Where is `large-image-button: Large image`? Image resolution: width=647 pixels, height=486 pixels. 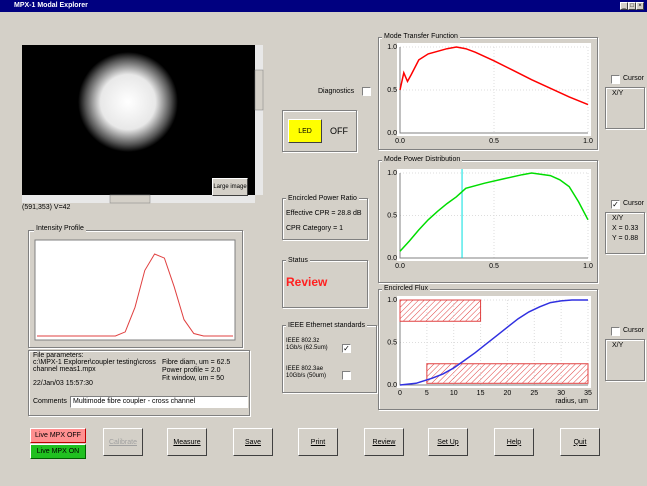
large-image-button: Large image is located at coordinates (230, 187).